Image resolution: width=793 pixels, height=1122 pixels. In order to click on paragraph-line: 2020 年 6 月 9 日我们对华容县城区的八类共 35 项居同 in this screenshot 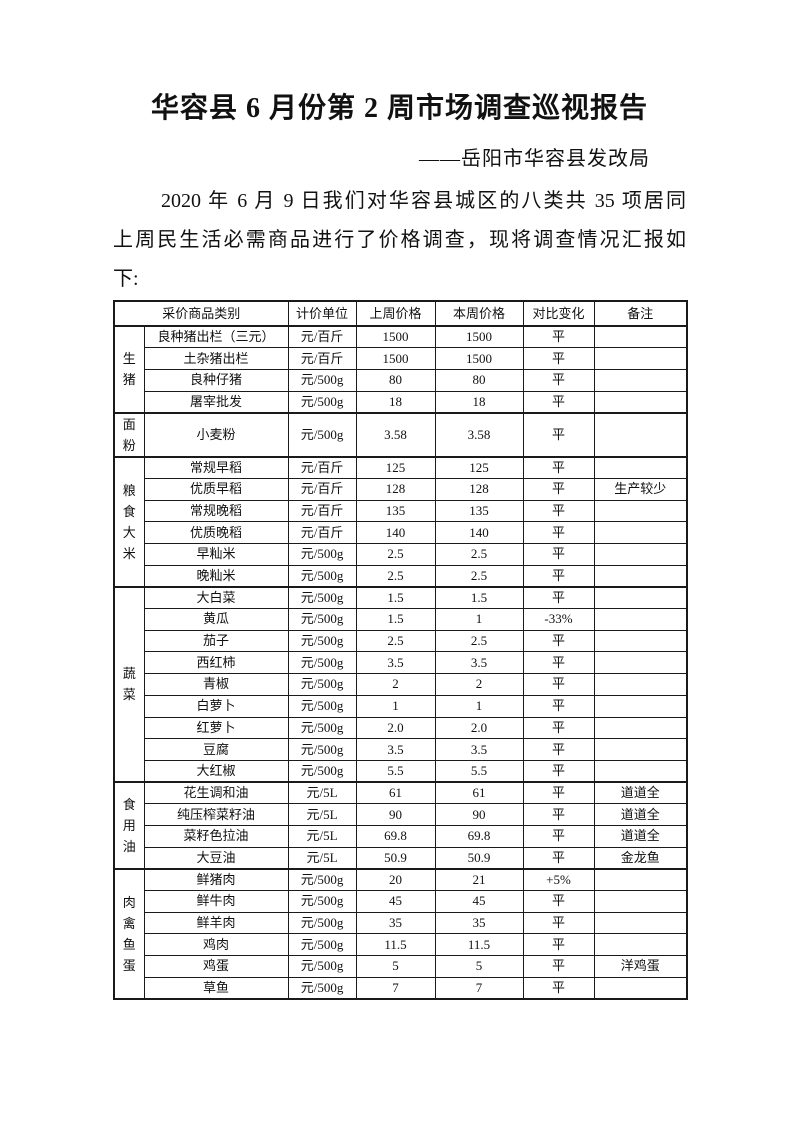, I will do `click(423, 201)`.